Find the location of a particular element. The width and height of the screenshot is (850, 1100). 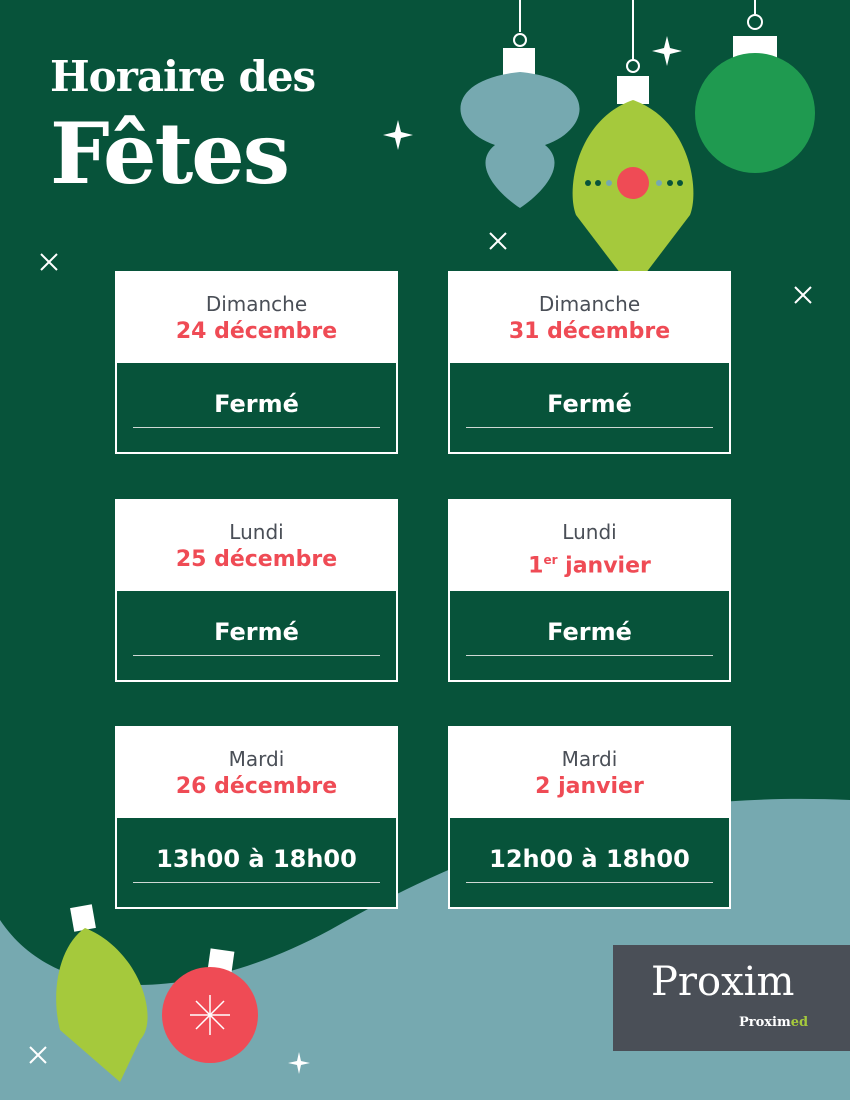

date-ordinal: er is located at coordinates (550, 560).